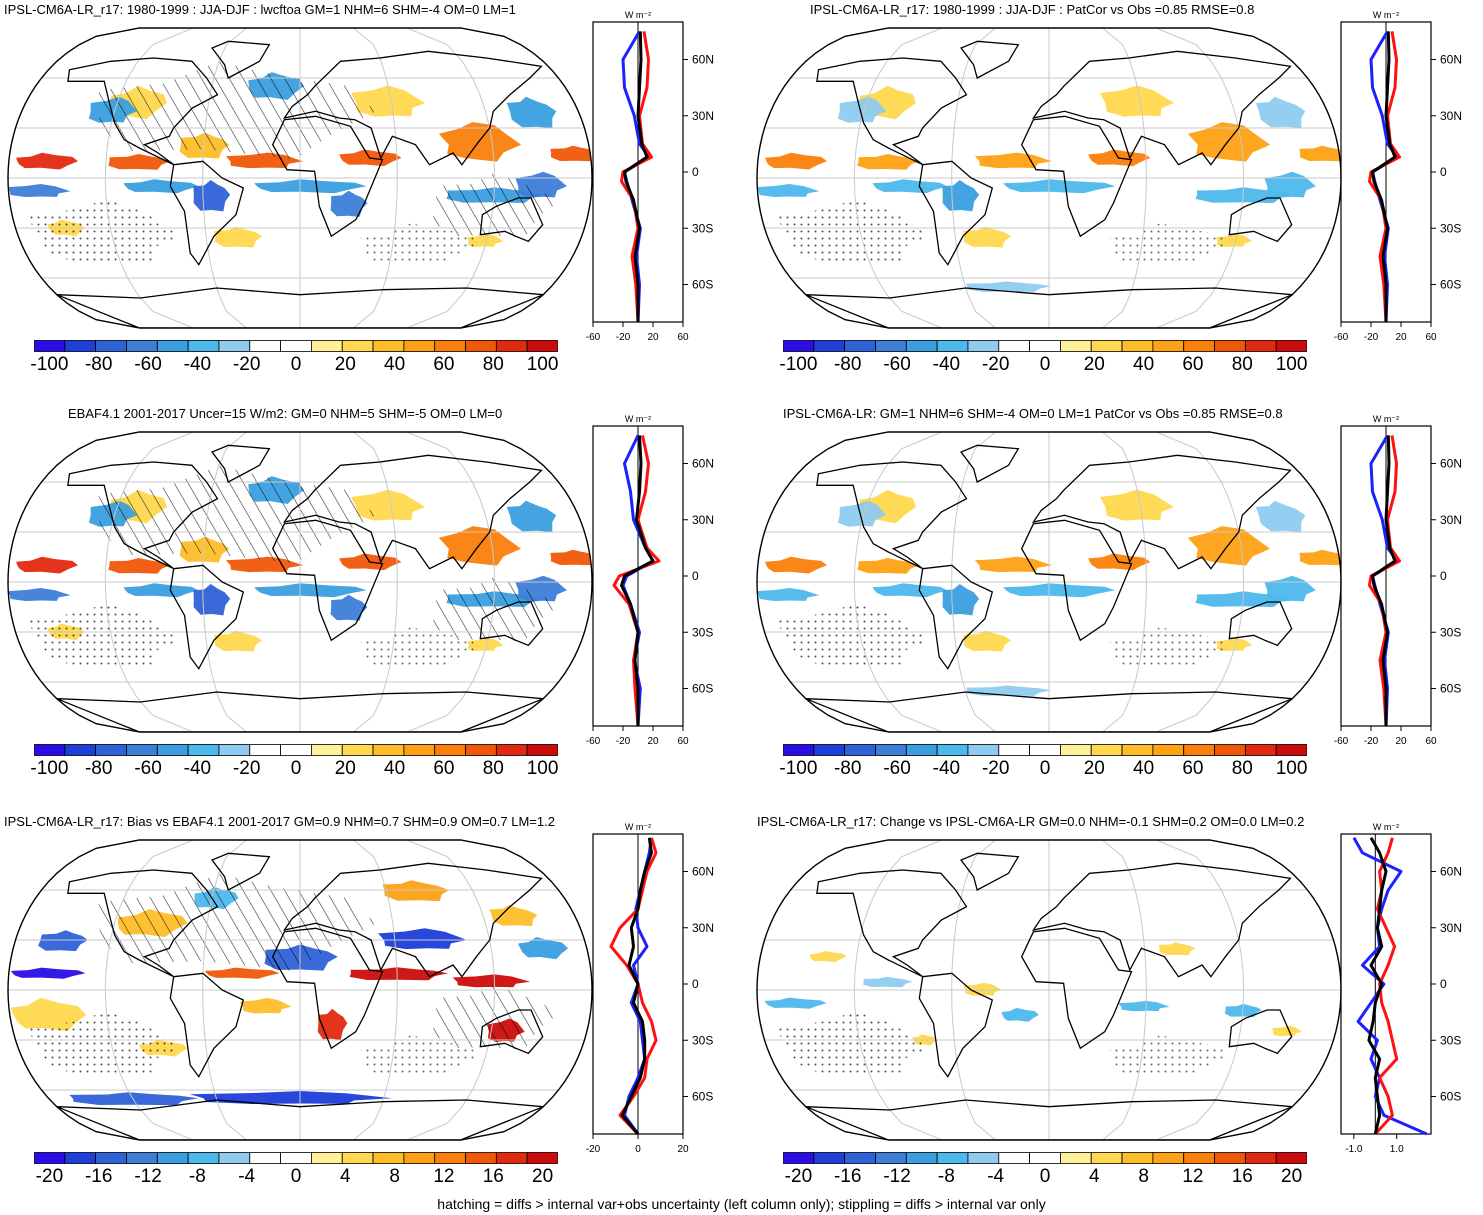 Image resolution: width=1483 pixels, height=1215 pixels. What do you see at coordinates (246, 768) in the screenshot?
I see `colorbar-tick-label: -20` at bounding box center [246, 768].